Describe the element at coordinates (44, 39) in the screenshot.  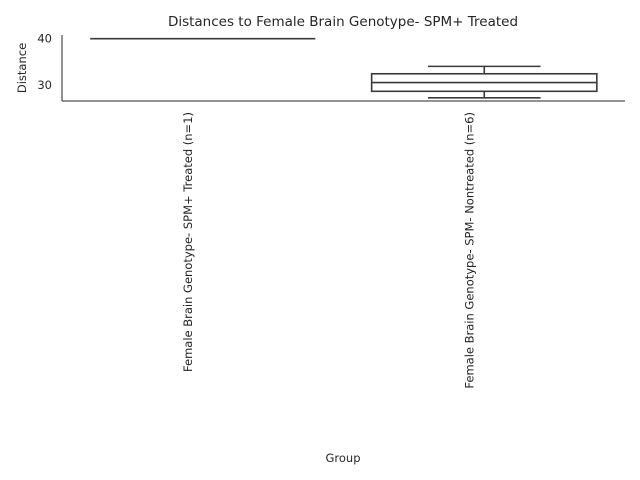
I see `y-tick-label: 40` at that location.